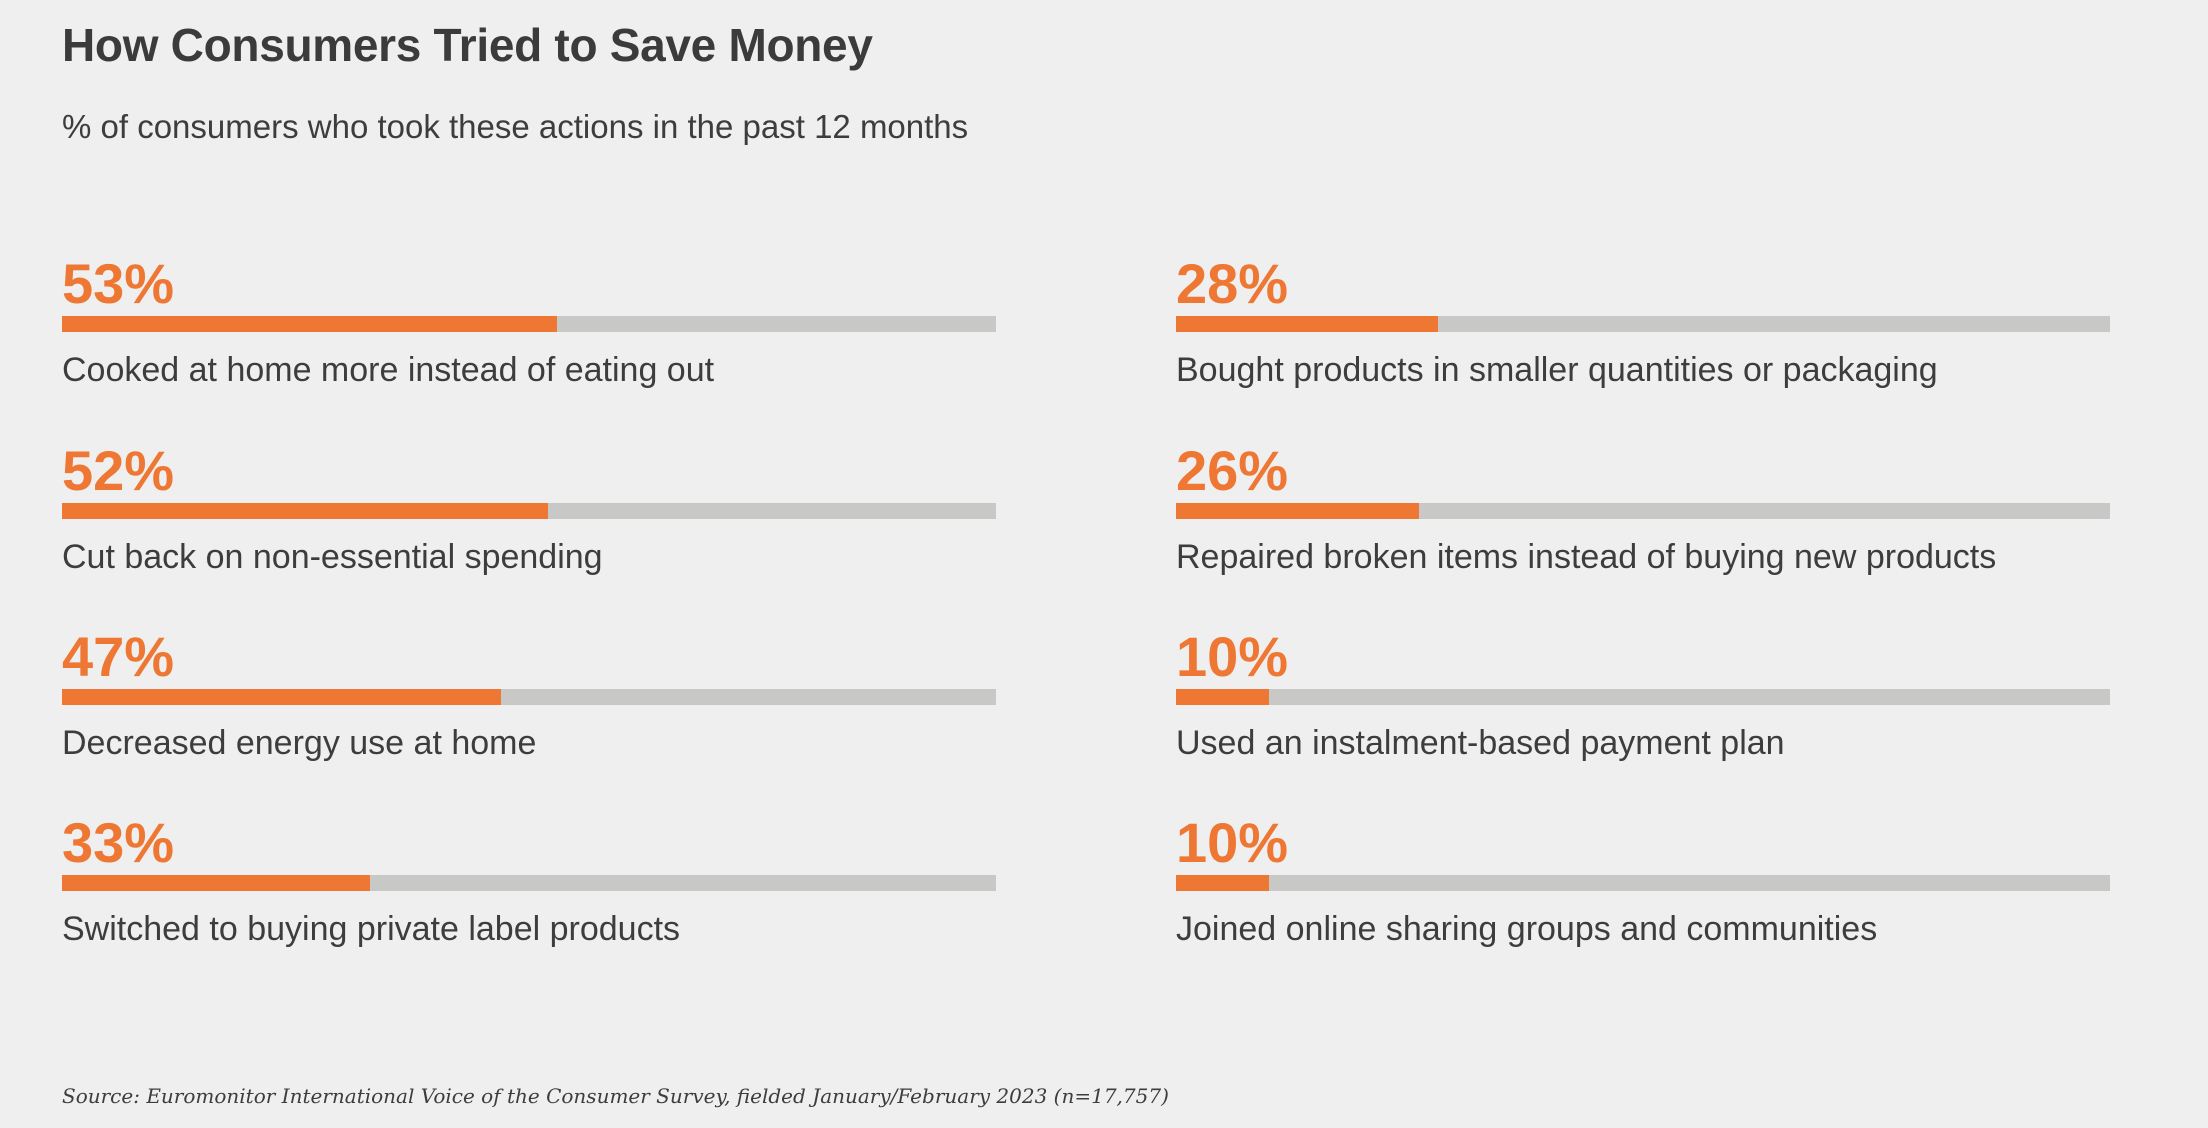 The height and width of the screenshot is (1128, 2208). Describe the element at coordinates (1232, 470) in the screenshot. I see `bar-value-label: 26%` at that location.